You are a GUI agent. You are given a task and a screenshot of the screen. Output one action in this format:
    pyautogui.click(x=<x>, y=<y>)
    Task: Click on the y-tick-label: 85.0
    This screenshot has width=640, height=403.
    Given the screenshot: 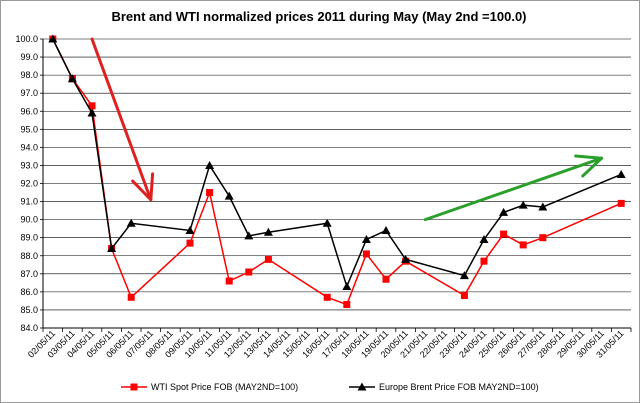 What is the action you would take?
    pyautogui.click(x=29, y=310)
    